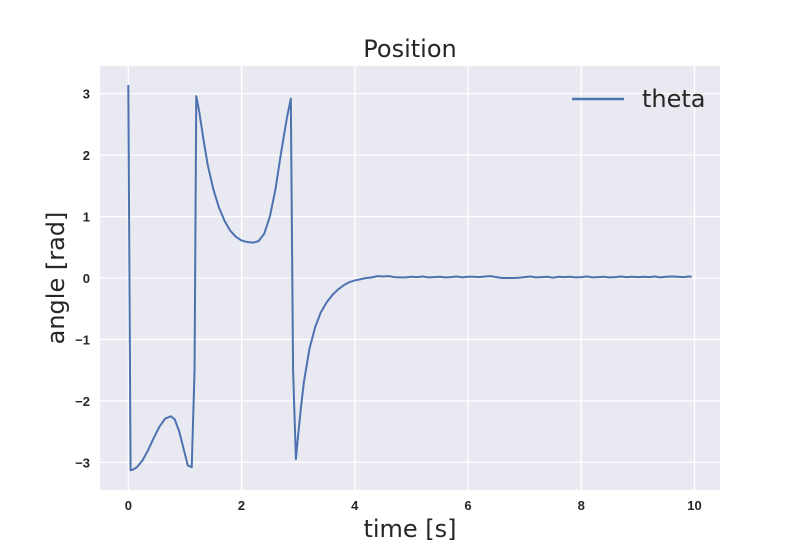 The image size is (800, 550). I want to click on legend-label-theta: theta, so click(674, 99).